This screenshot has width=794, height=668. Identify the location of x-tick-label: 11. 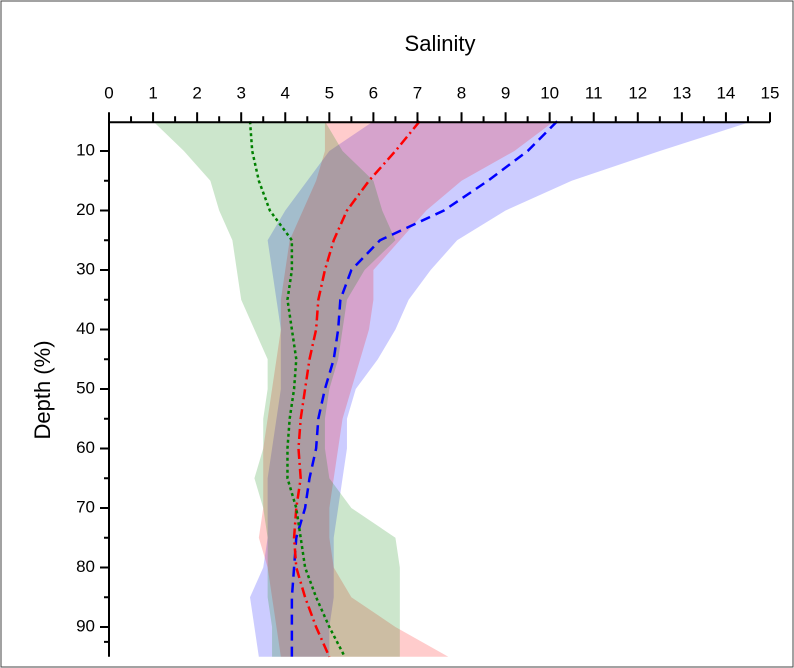
(594, 93).